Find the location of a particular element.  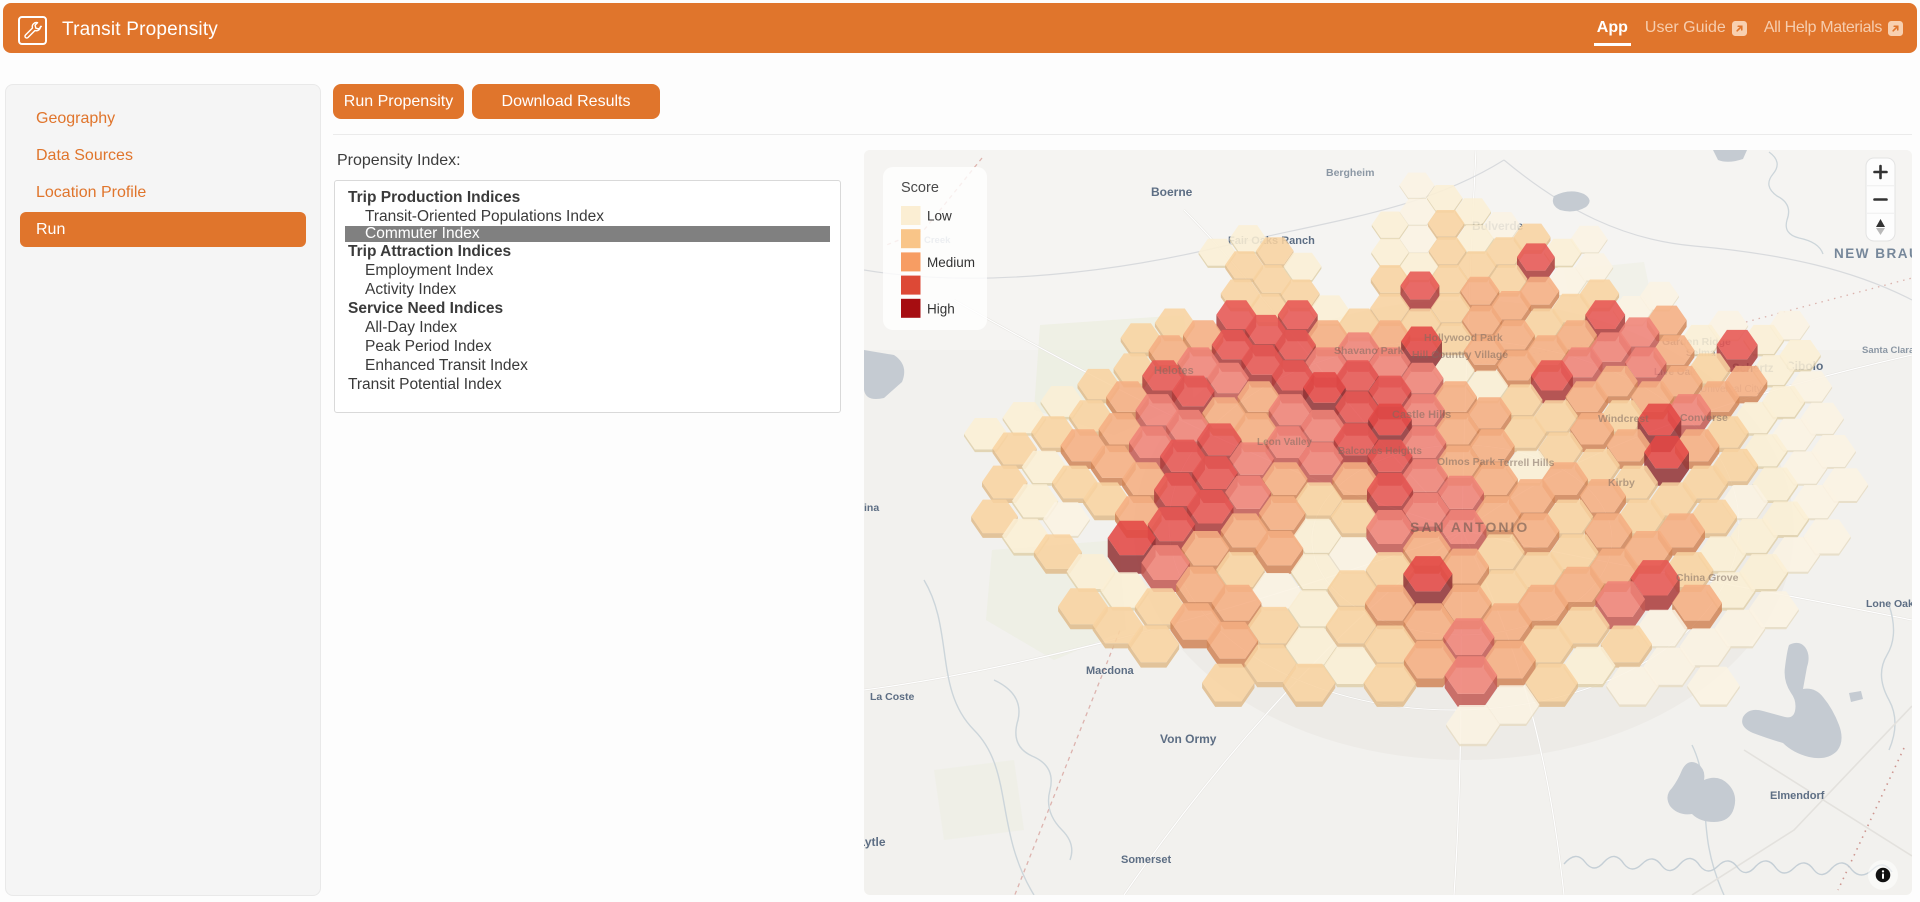

svg-text: Helotes is located at coordinates (1174, 371).